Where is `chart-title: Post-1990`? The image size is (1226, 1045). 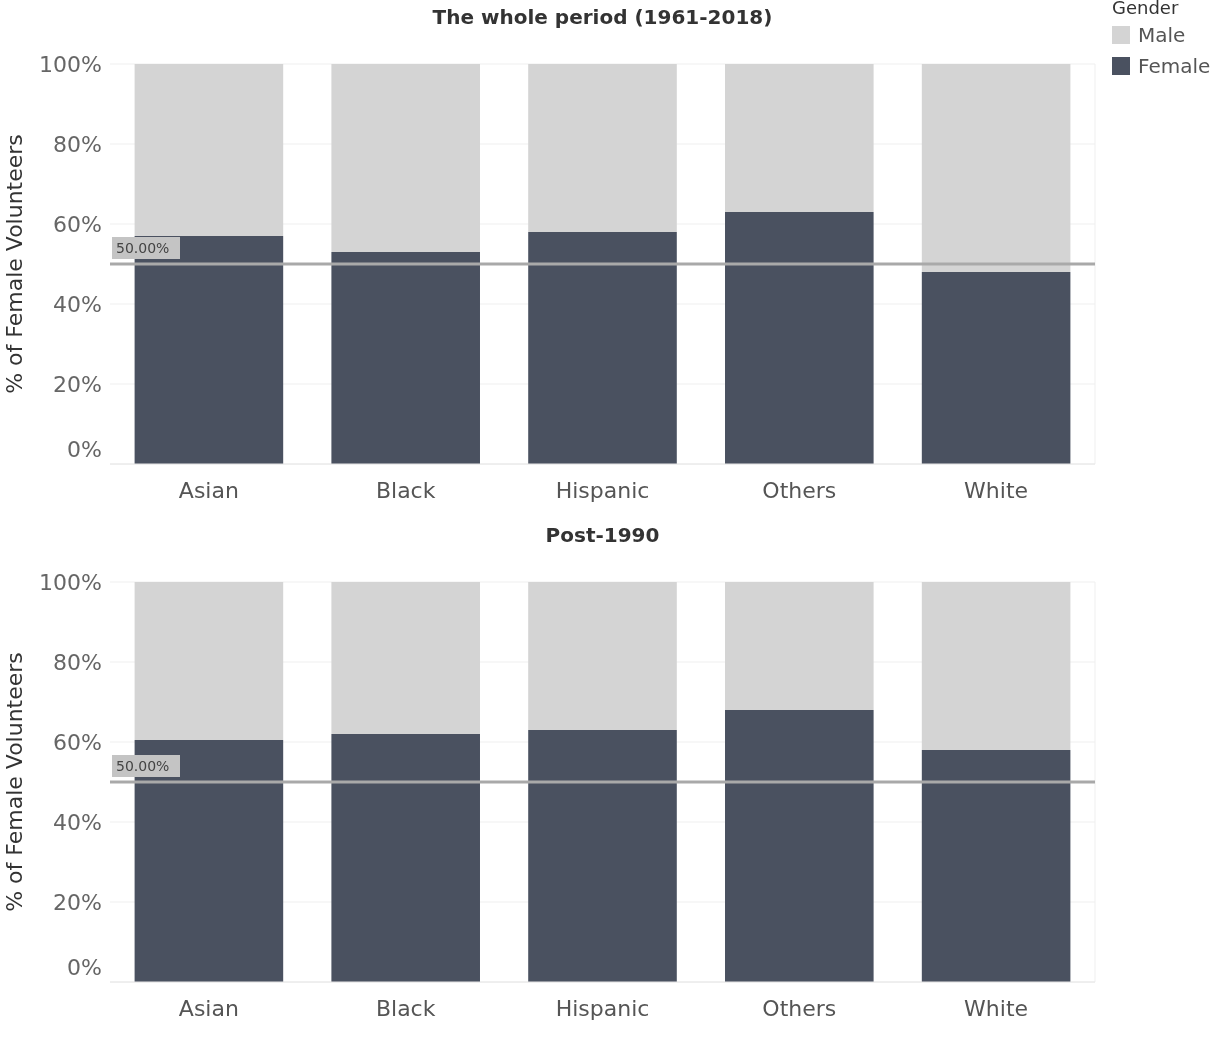 chart-title: Post-1990 is located at coordinates (602, 535).